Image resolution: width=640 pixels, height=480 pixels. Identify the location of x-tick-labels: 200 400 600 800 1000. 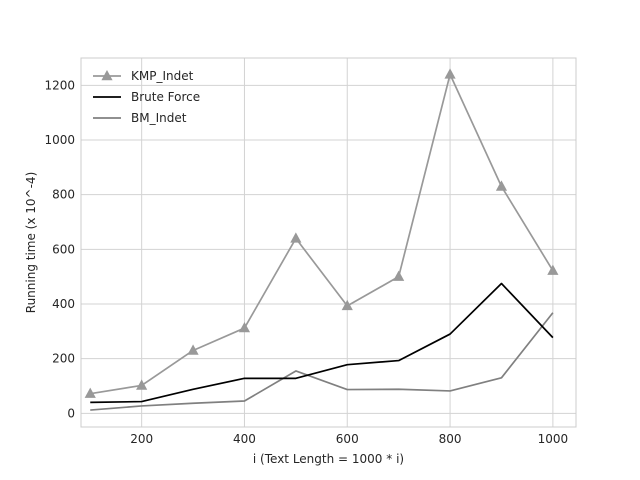
(349, 439).